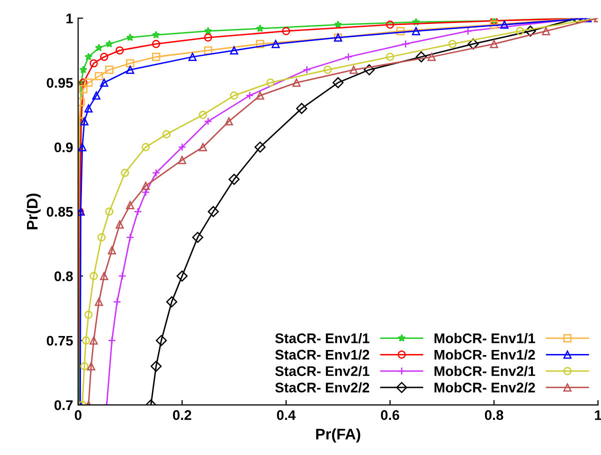  What do you see at coordinates (338, 435) in the screenshot?
I see `x-axis-title: Pr(FA)` at bounding box center [338, 435].